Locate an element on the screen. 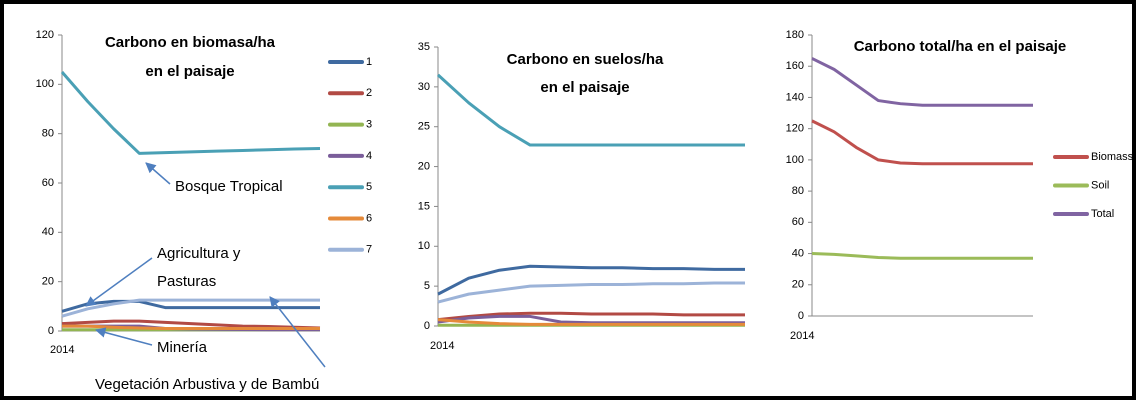  annotation: Vegetación Arbustiva y de Bambú is located at coordinates (207, 384).